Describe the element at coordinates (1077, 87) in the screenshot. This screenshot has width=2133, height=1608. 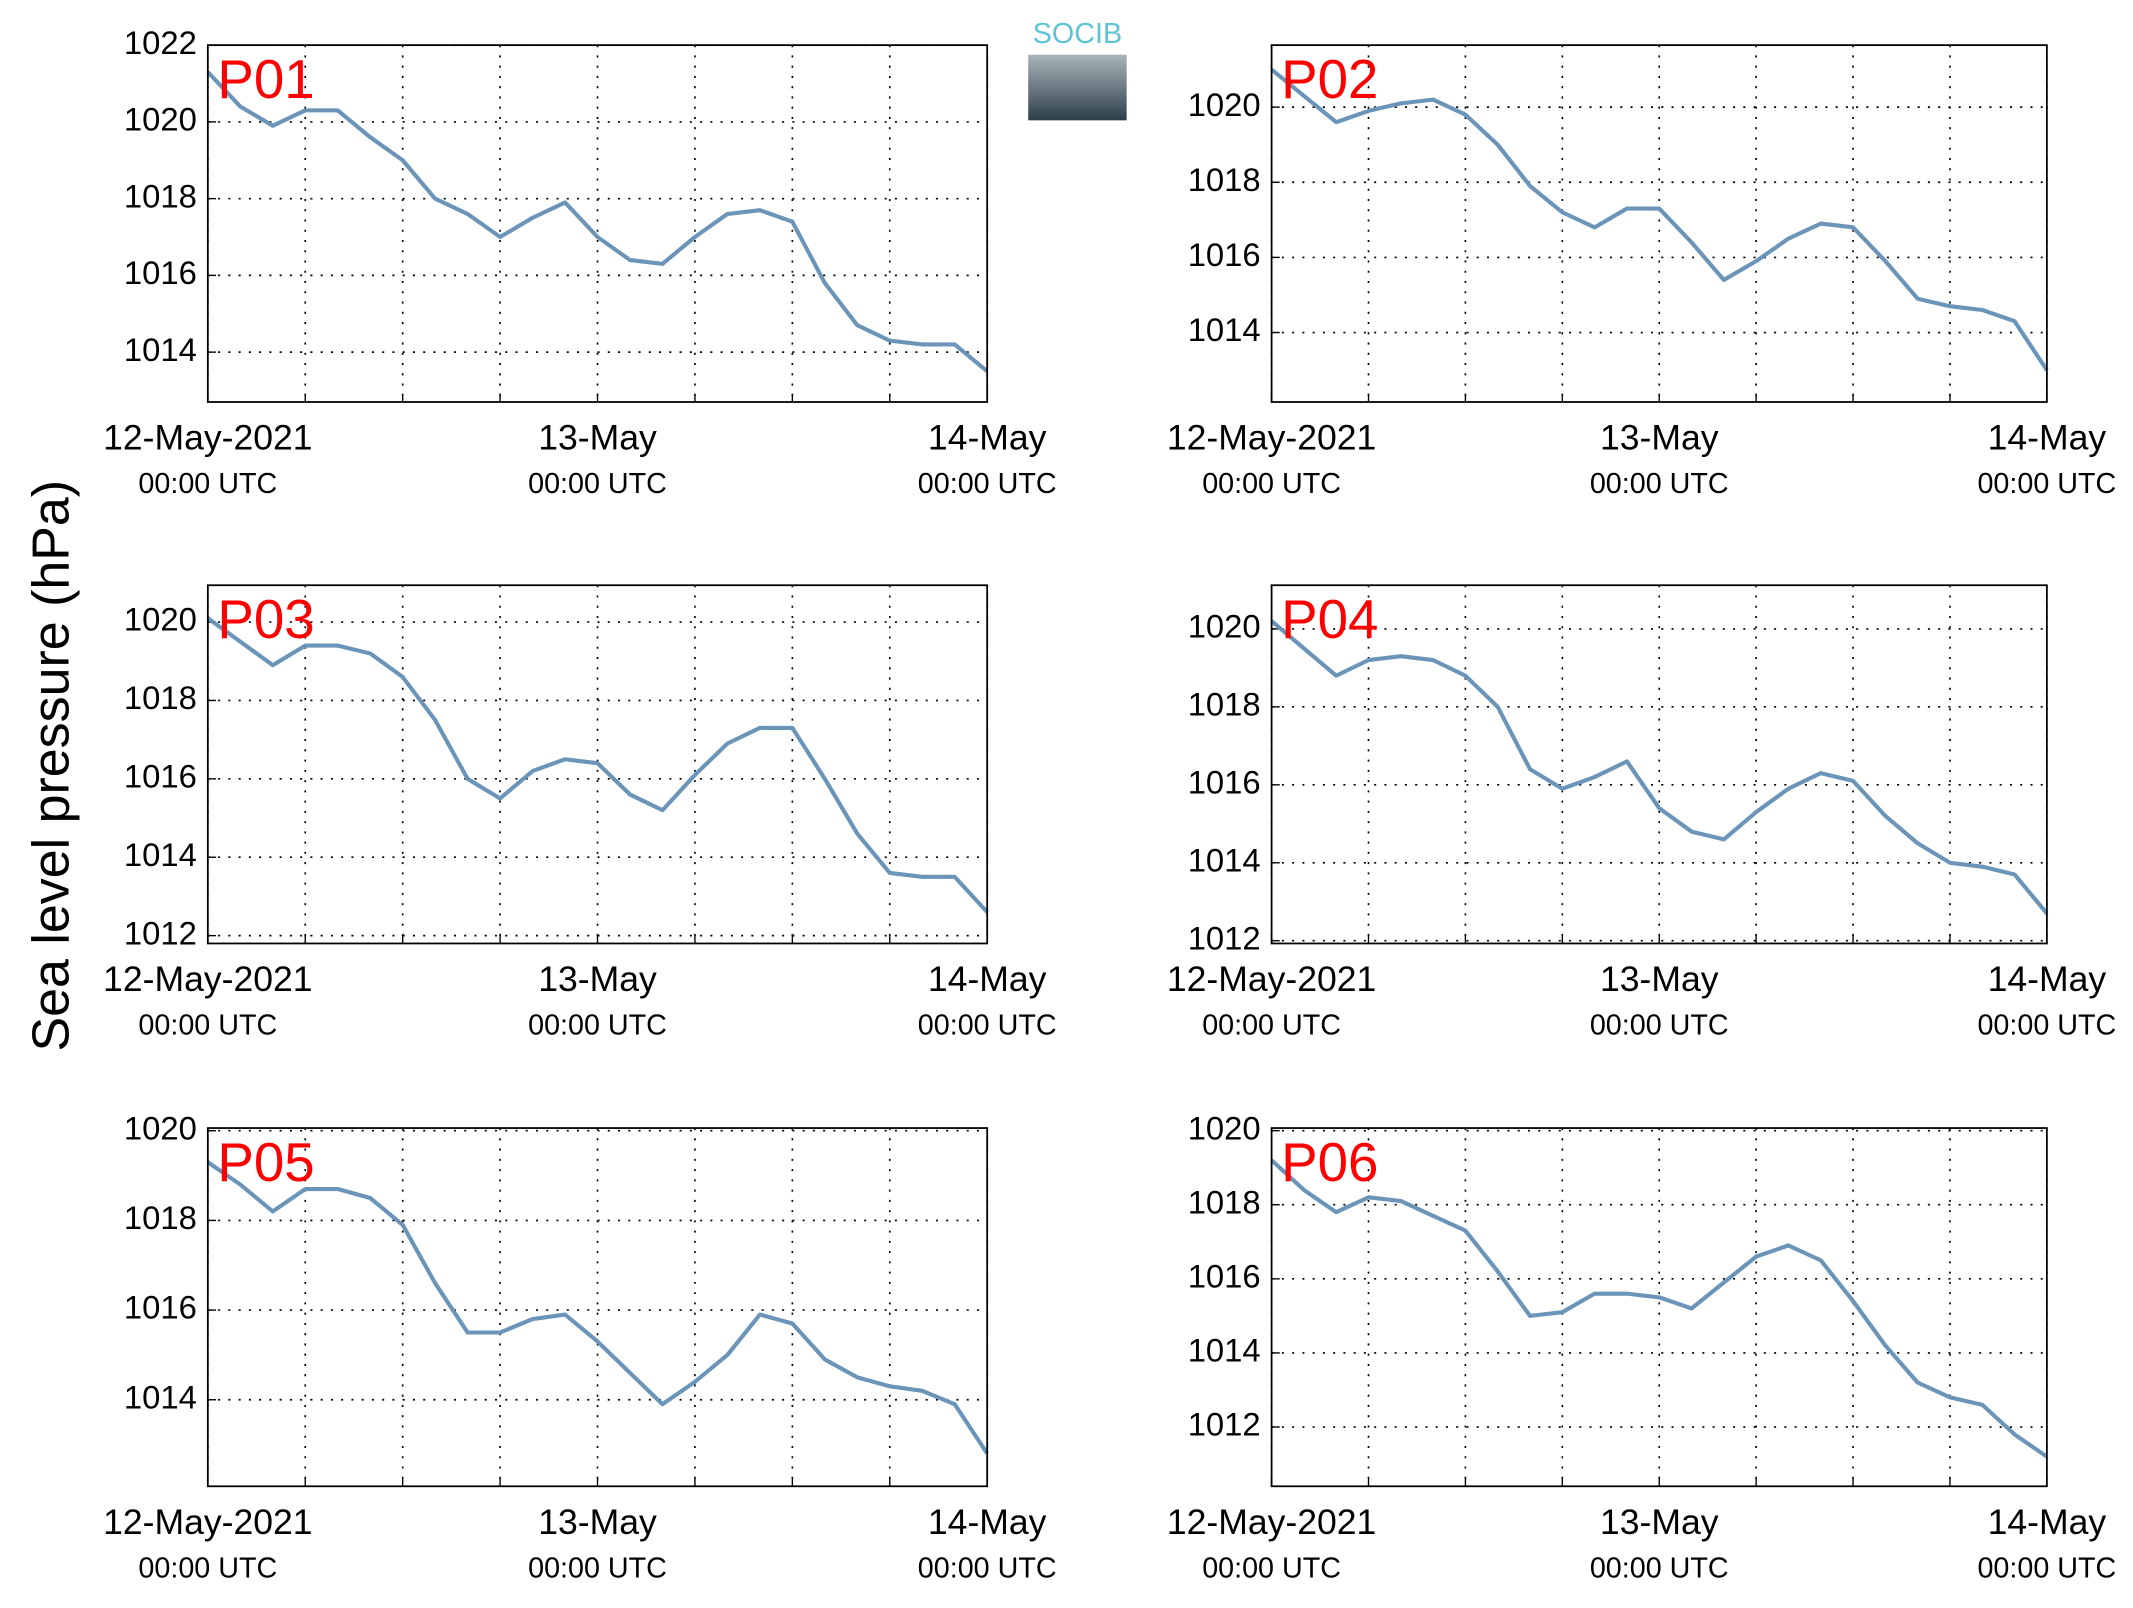
I see `logo-mark` at that location.